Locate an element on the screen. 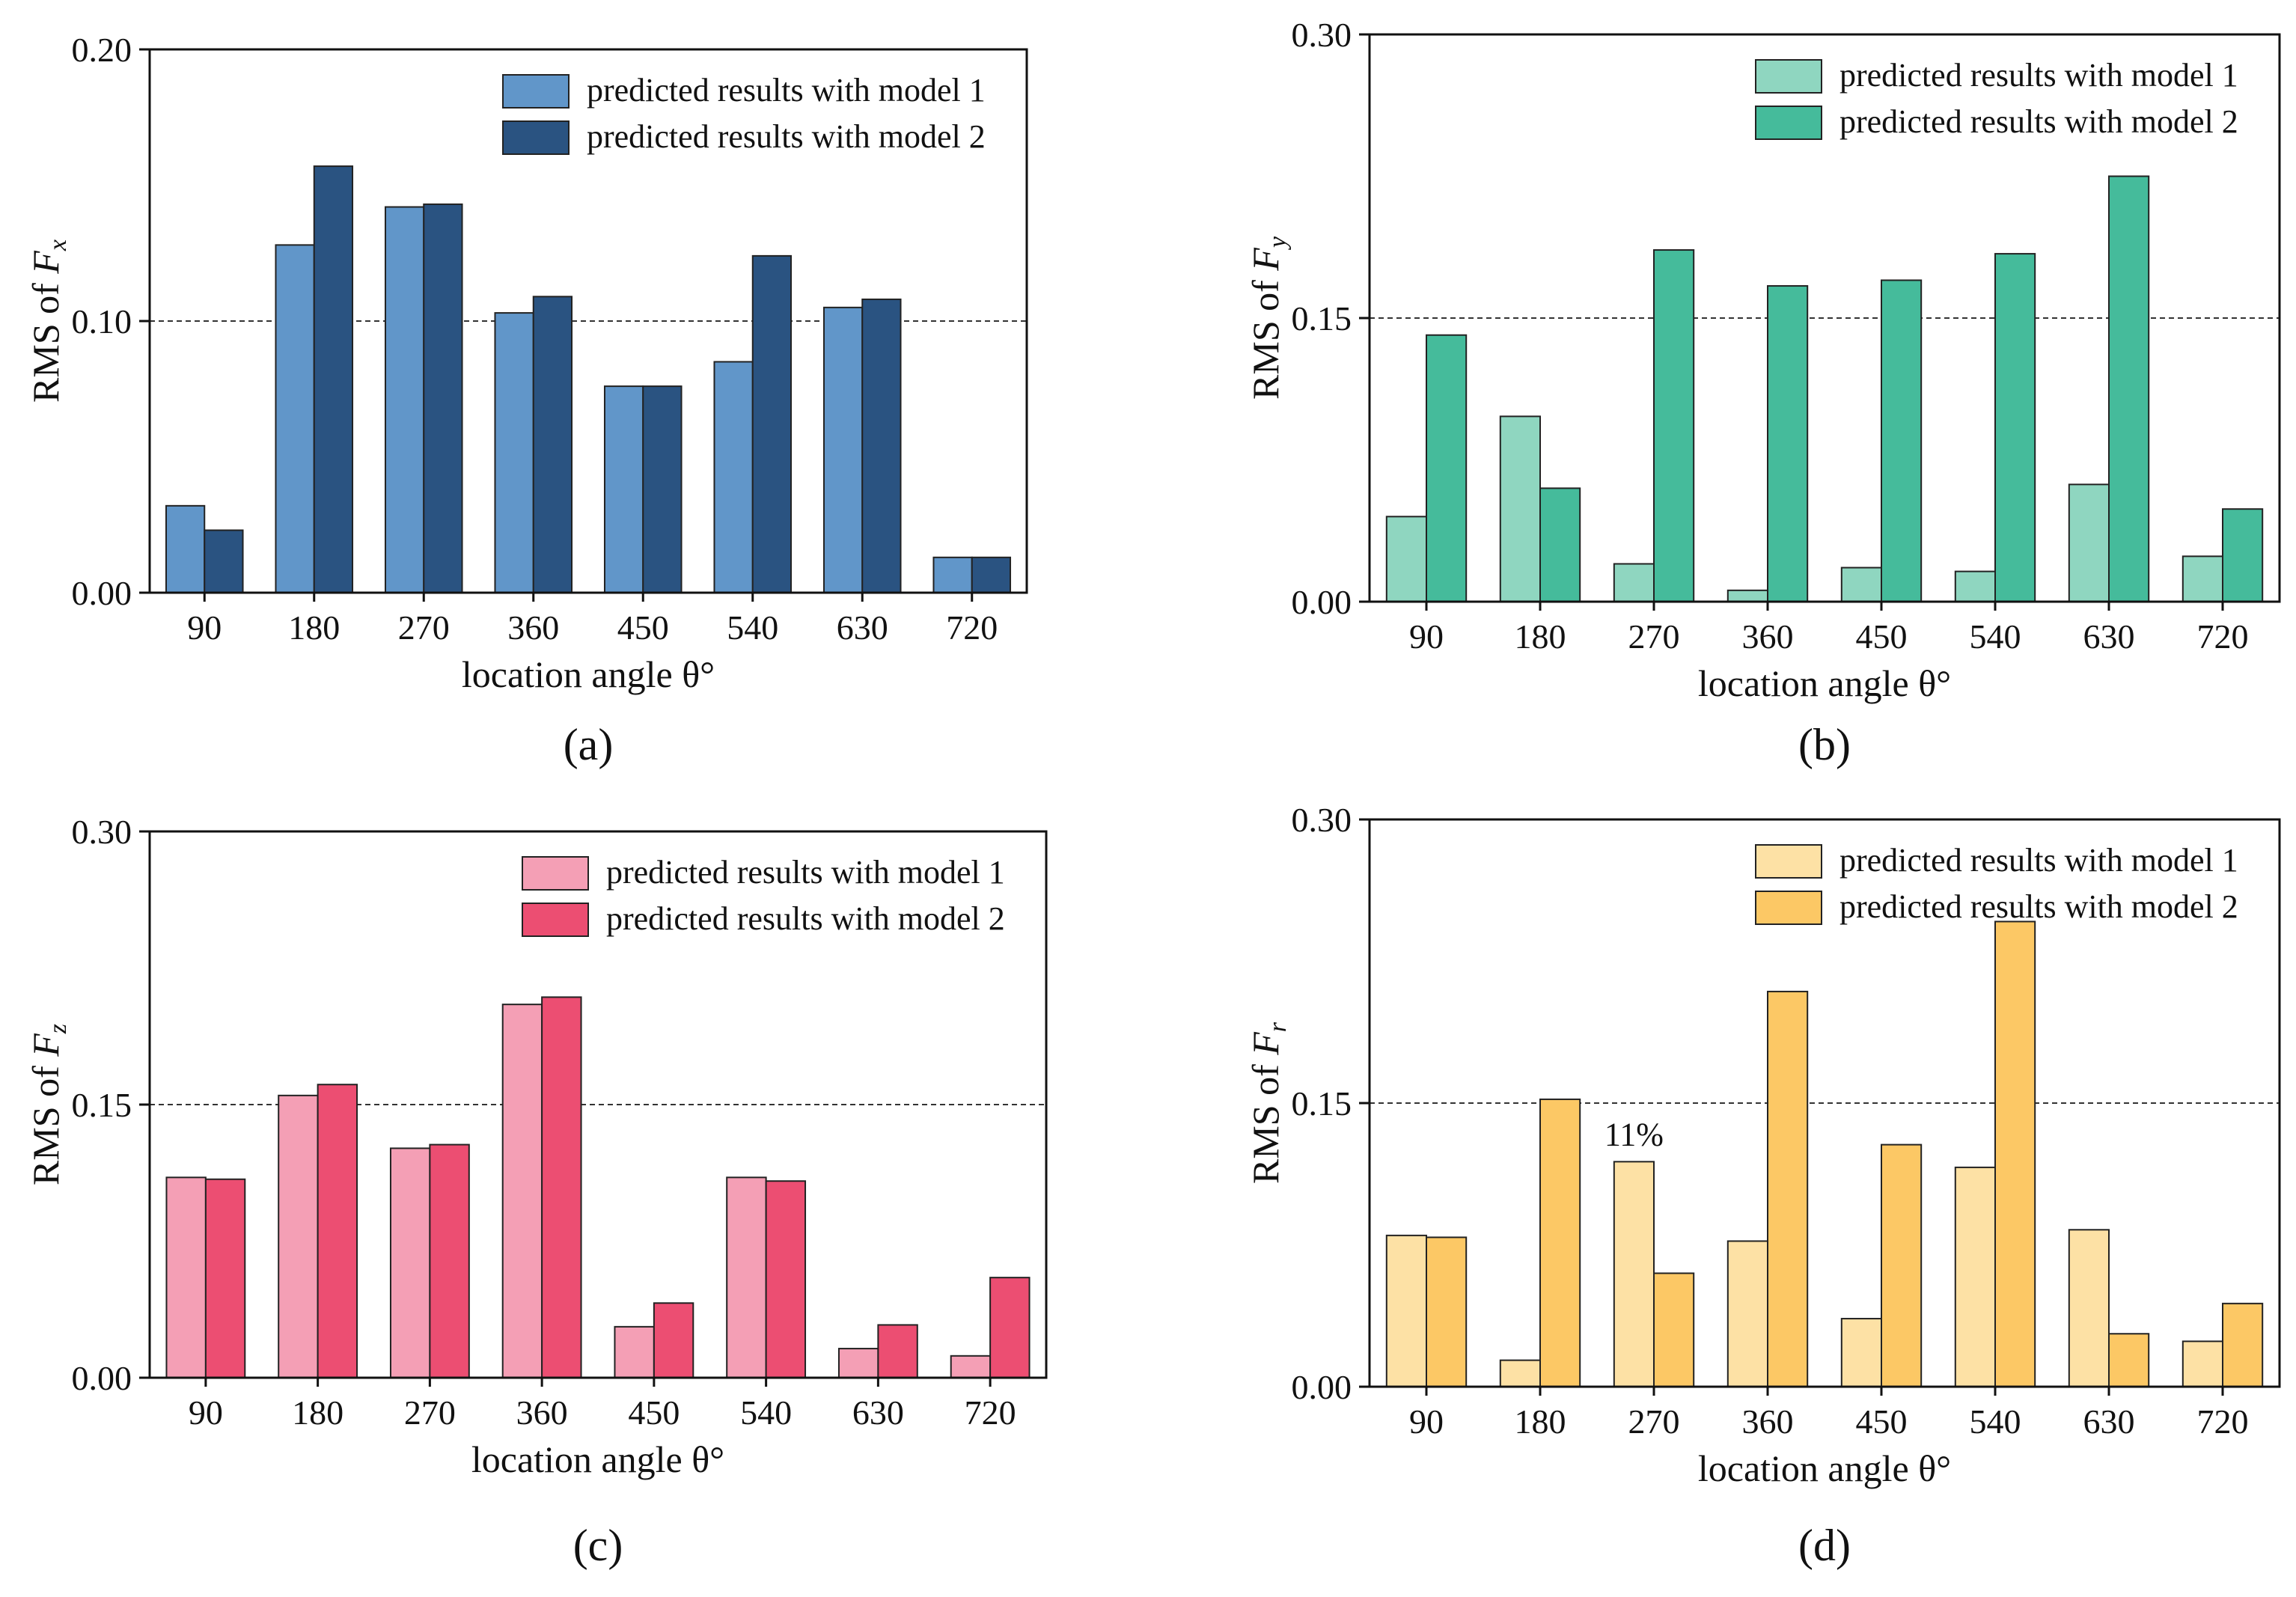 This screenshot has height=1597, width=2296. annotation: 11% is located at coordinates (1634, 1134).